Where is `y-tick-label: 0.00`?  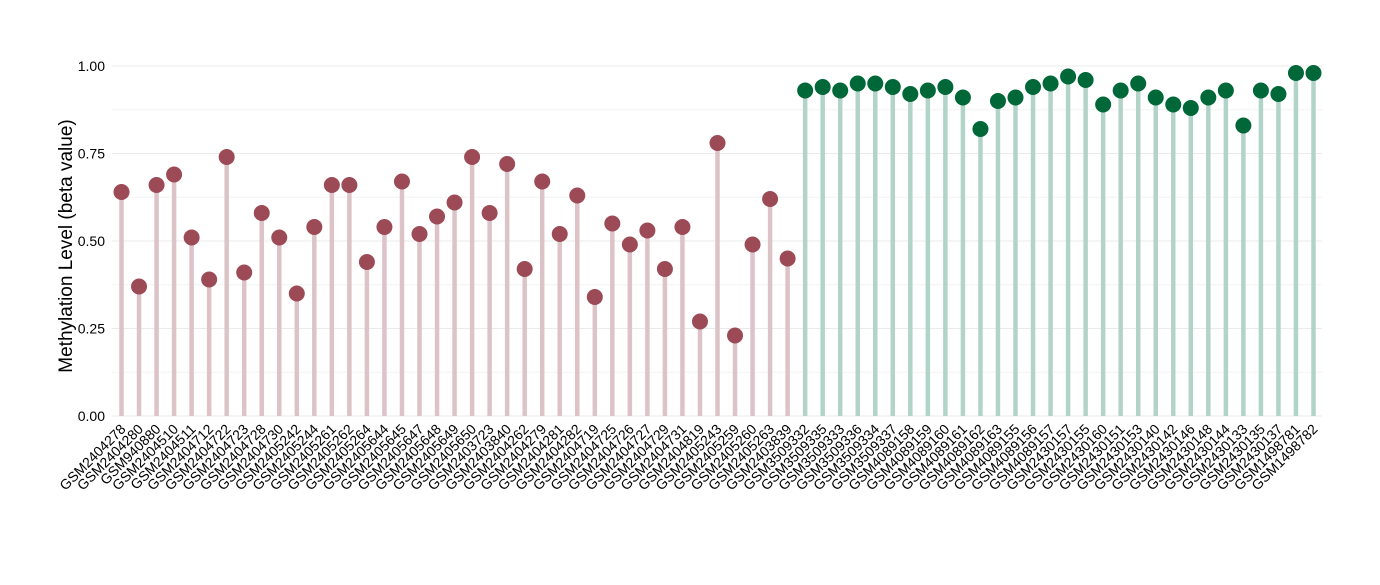
y-tick-label: 0.00 is located at coordinates (91, 416).